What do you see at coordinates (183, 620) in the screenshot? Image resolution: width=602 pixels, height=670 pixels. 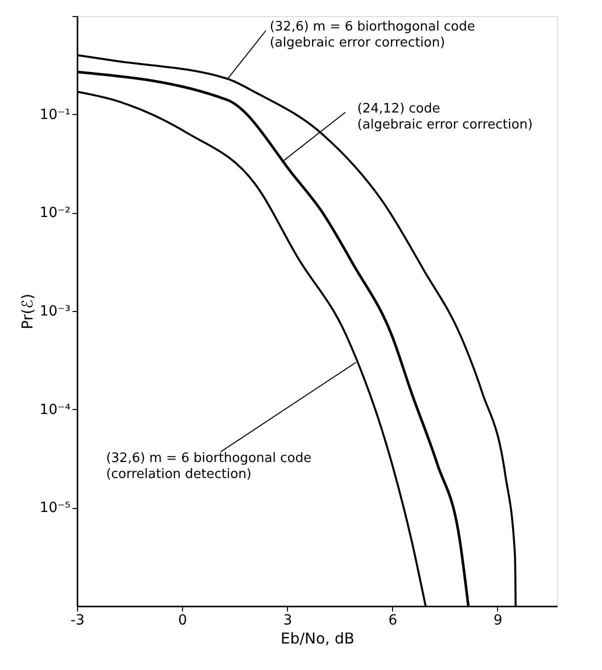 I see `x-tick-label: 0` at bounding box center [183, 620].